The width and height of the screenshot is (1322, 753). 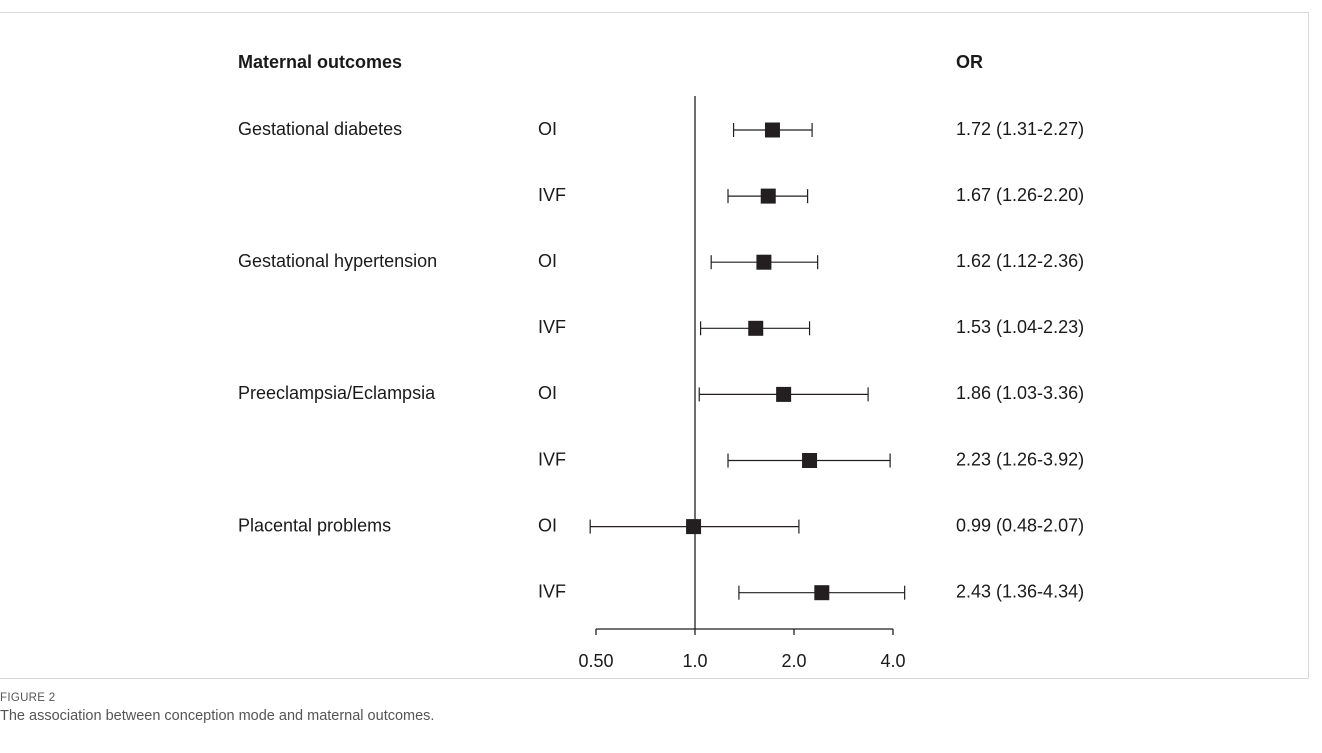 What do you see at coordinates (1020, 393) in the screenshot?
I see `or-text-4: 1.86 (1.03-3.36)` at bounding box center [1020, 393].